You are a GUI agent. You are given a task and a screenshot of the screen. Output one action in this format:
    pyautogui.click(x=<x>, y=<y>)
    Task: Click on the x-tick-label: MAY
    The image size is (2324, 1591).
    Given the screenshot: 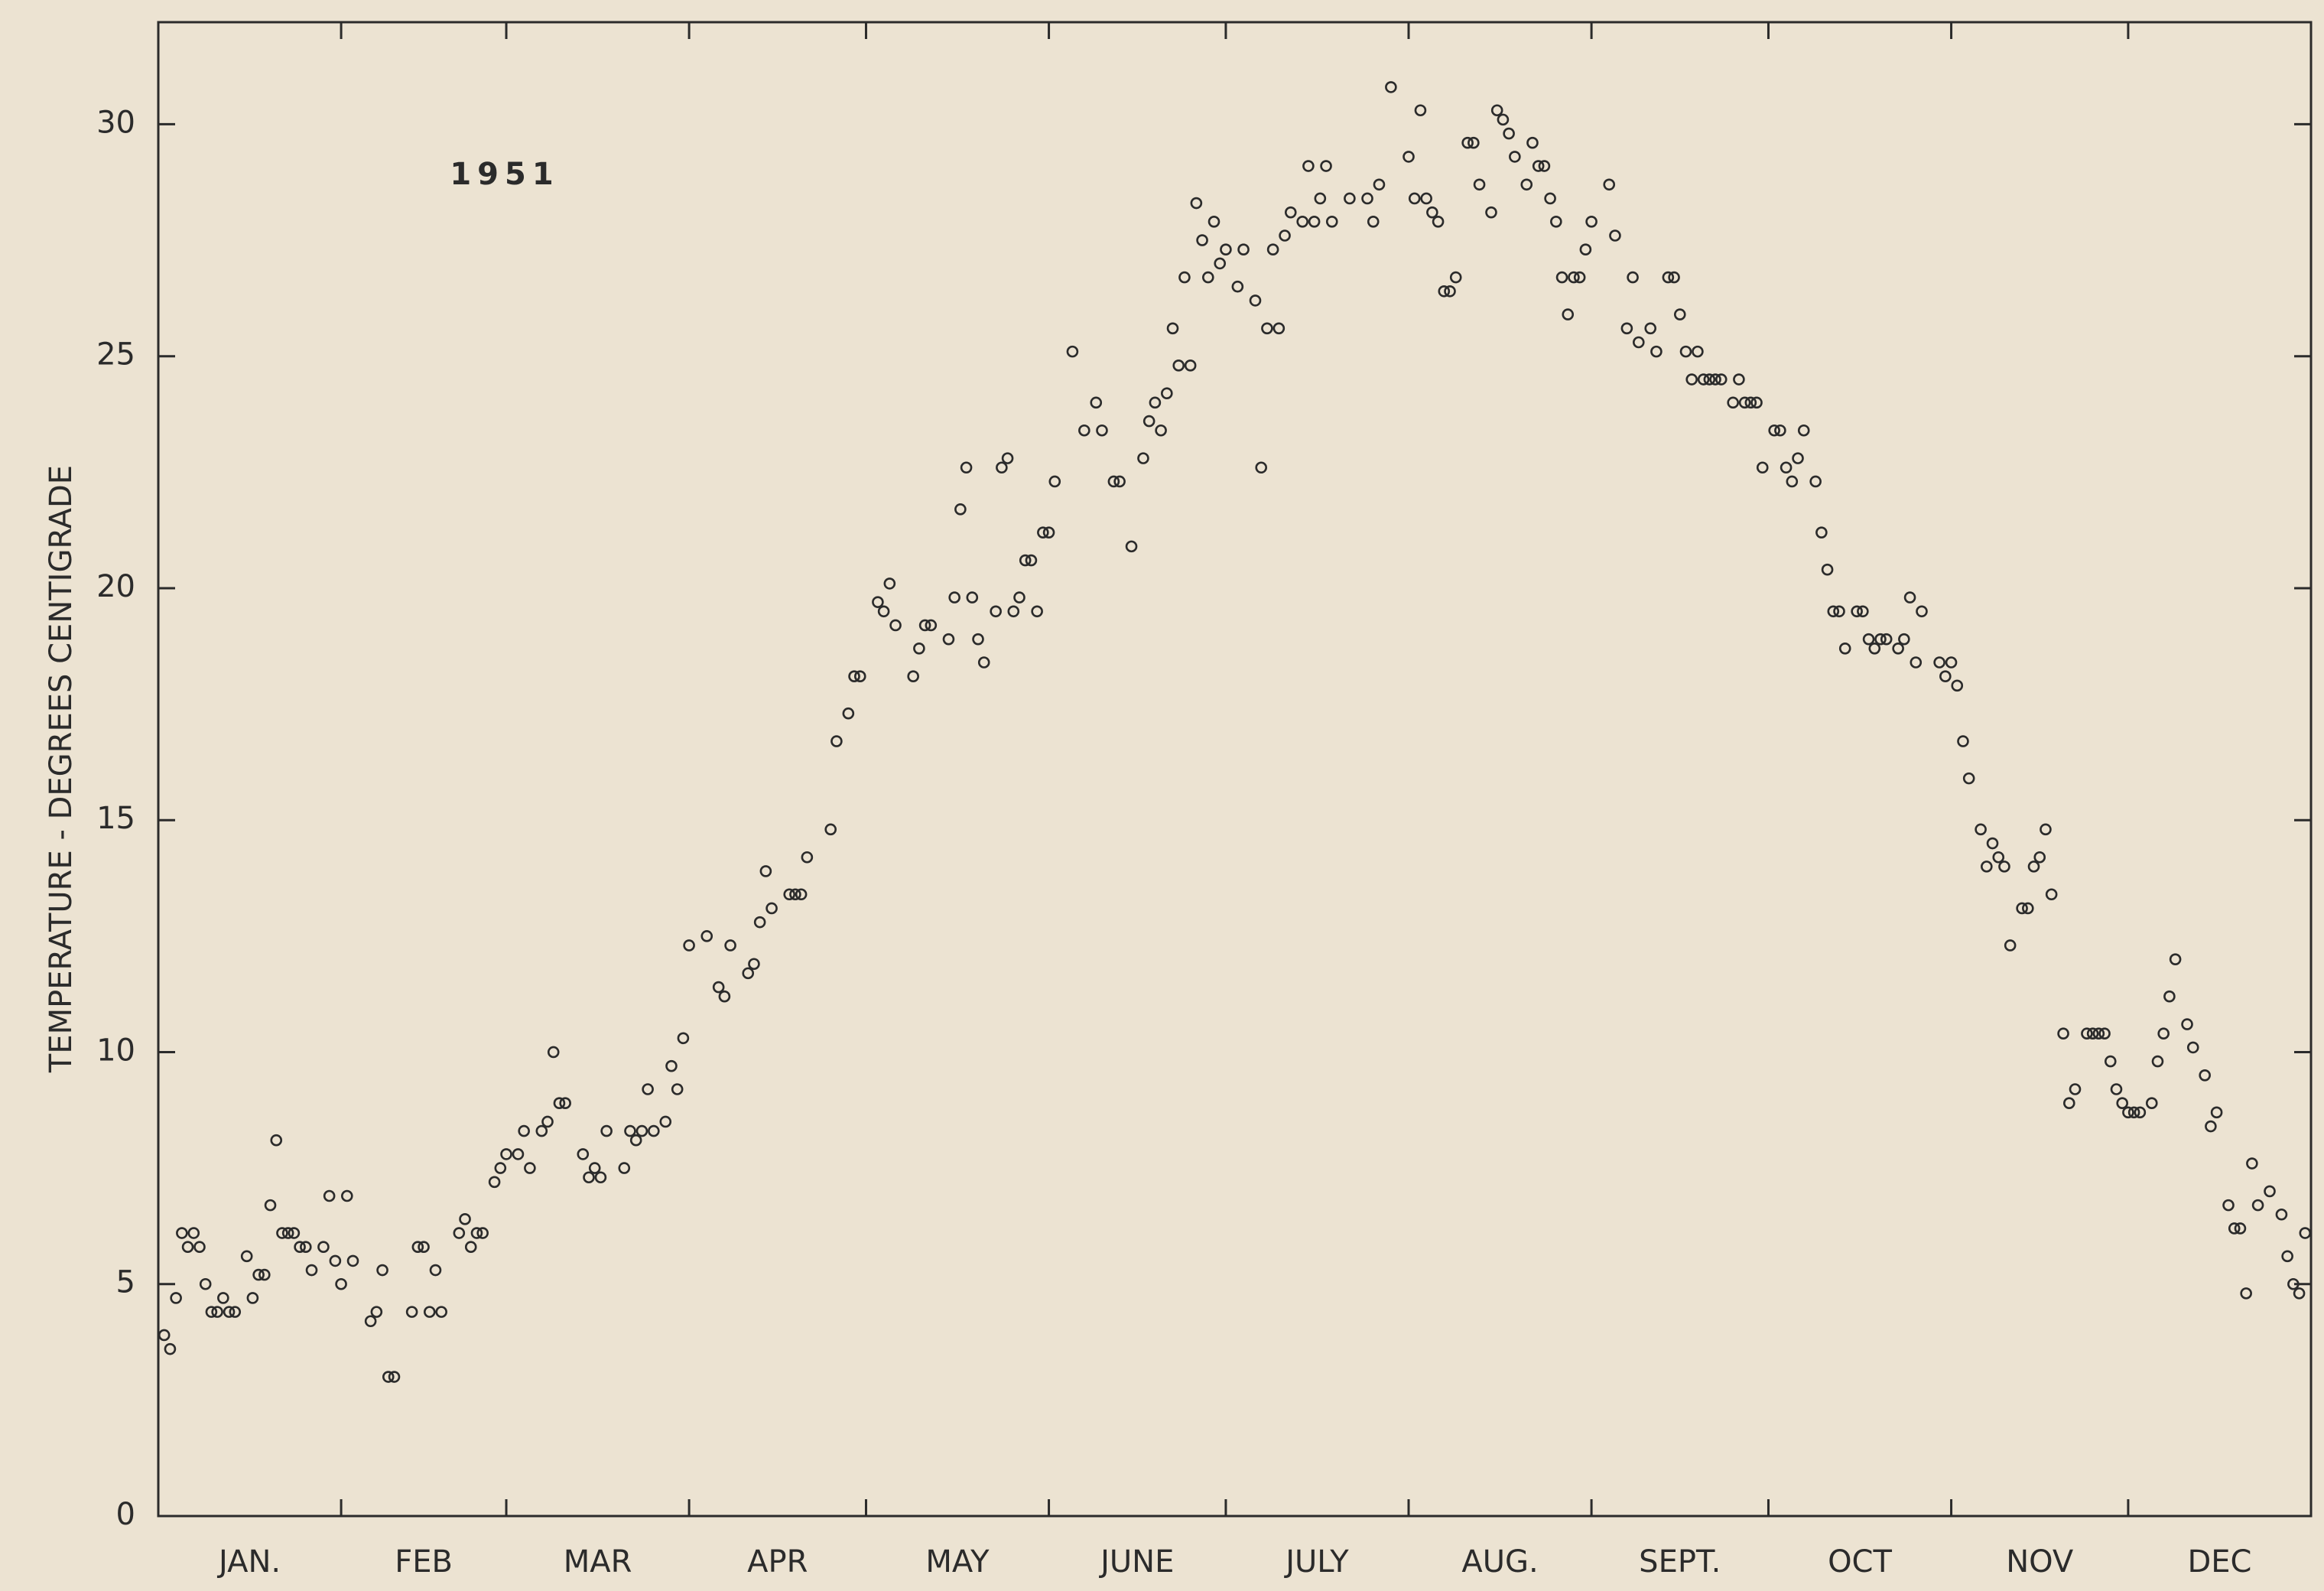 What is the action you would take?
    pyautogui.click(x=957, y=1562)
    